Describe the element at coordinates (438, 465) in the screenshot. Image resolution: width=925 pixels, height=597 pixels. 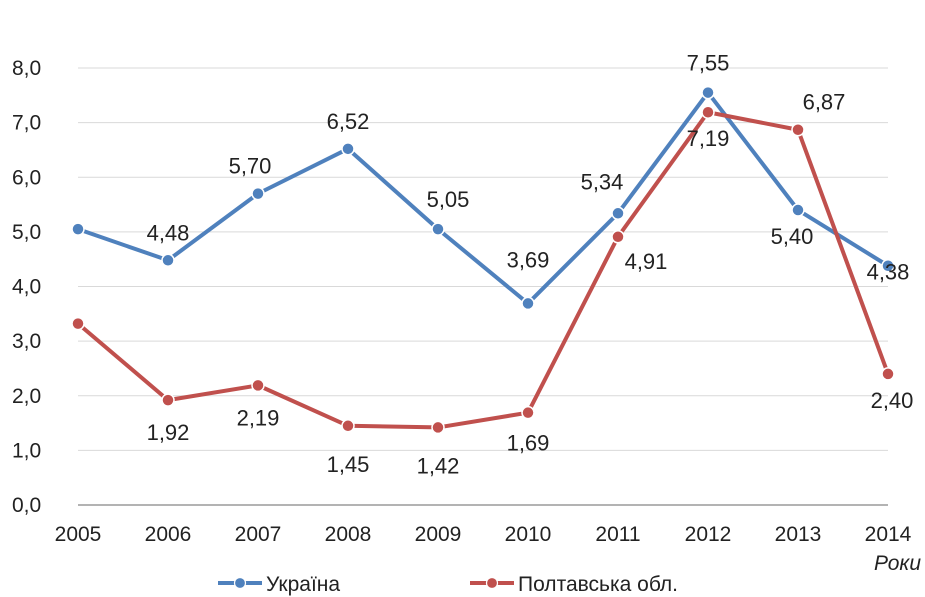
I see `data-label: 1,42` at that location.